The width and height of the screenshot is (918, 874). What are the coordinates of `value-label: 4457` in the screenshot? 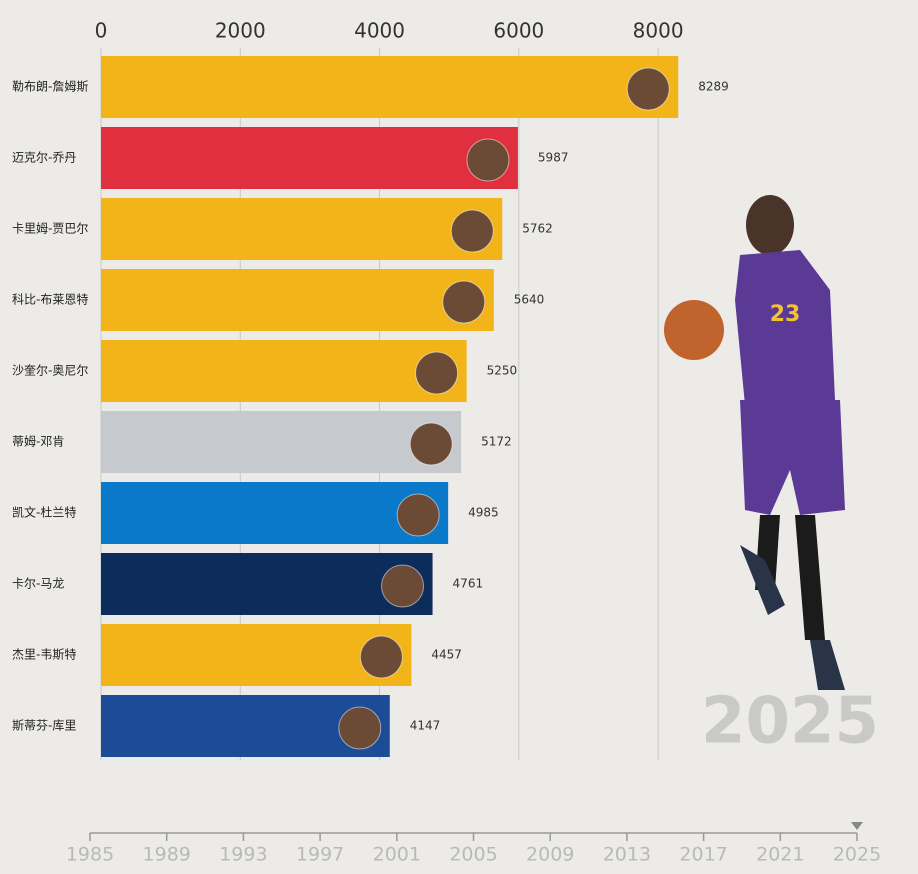 It's located at (446, 655).